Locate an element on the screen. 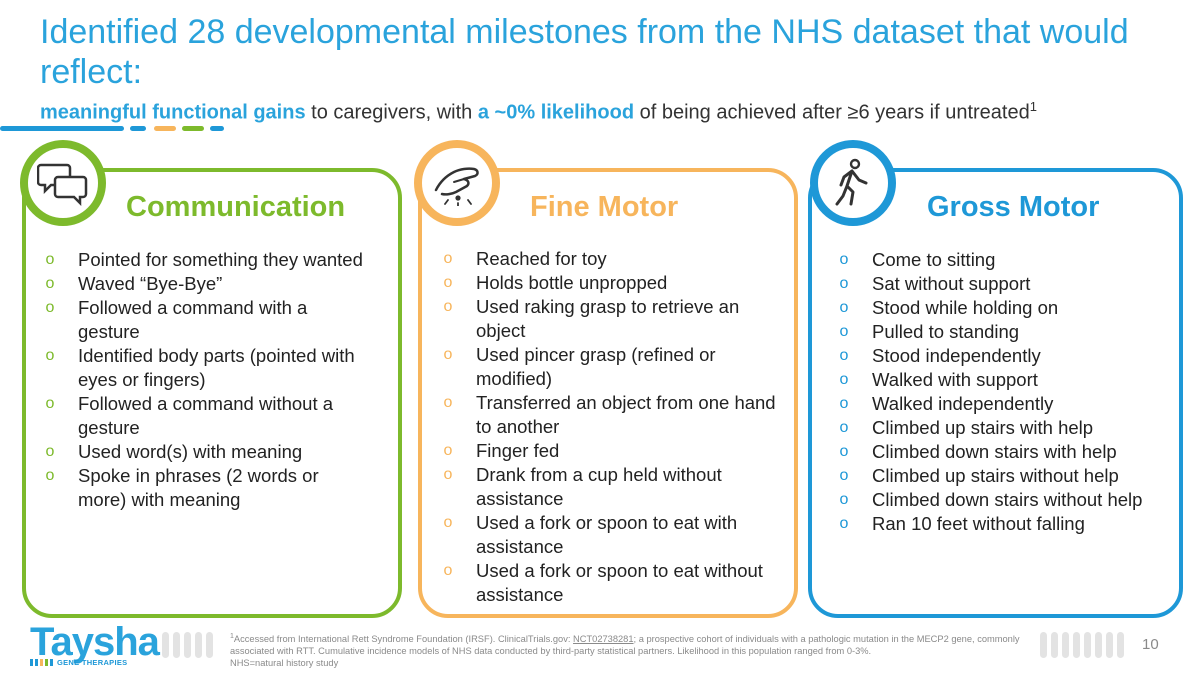 The height and width of the screenshot is (675, 1200). milestone-text: Sat without support is located at coordinates (951, 283).